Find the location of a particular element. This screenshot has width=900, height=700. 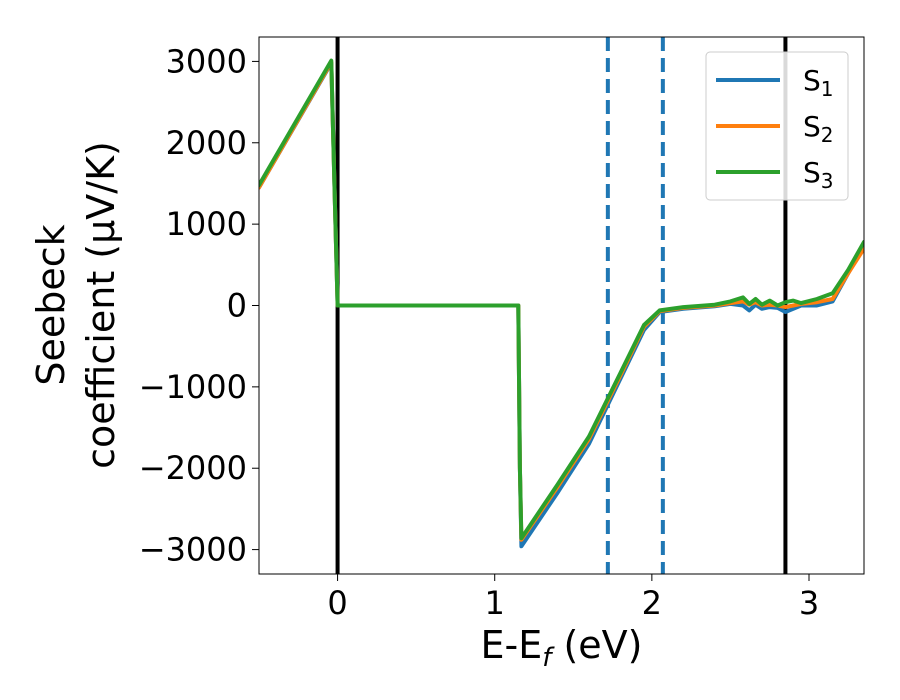

y-axis-label-line1: Seebeck is located at coordinates (51, 304).